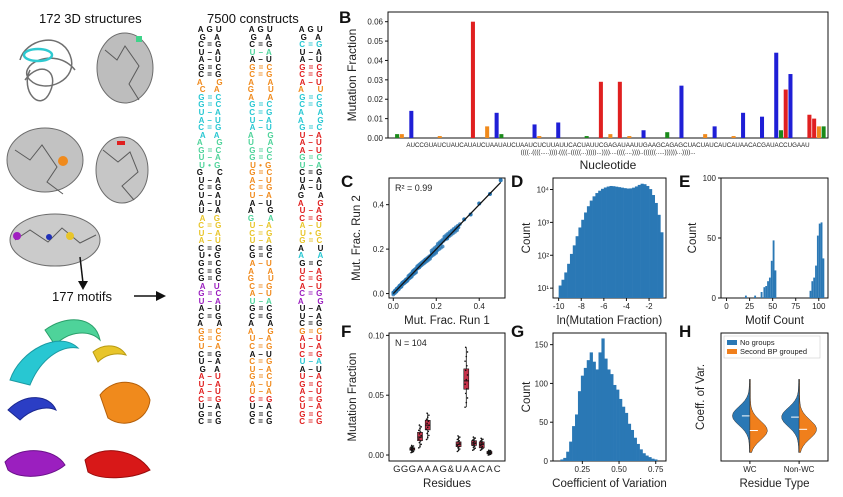  I want to click on x-tick-label: 0.2, so click(437, 306).